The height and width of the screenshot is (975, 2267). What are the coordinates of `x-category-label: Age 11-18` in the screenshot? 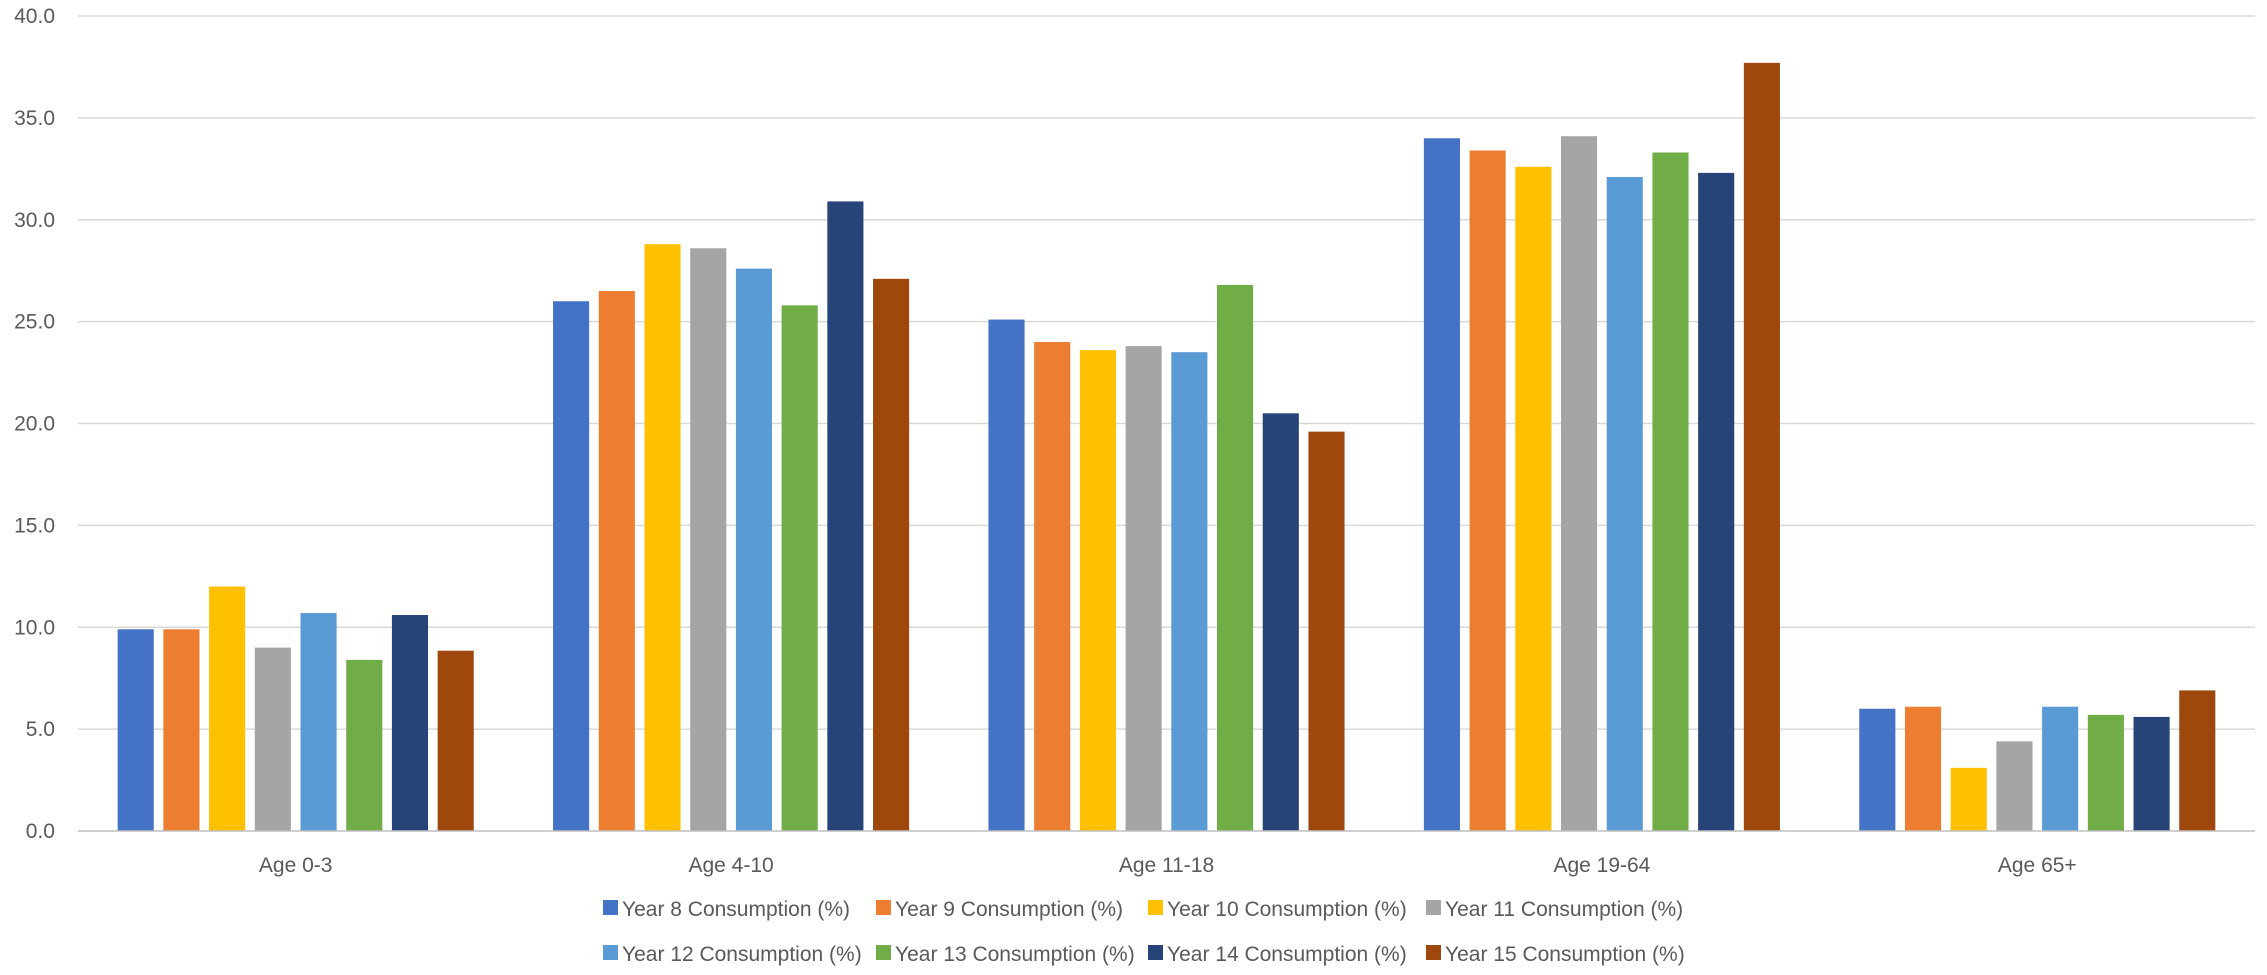 It's located at (1166, 865).